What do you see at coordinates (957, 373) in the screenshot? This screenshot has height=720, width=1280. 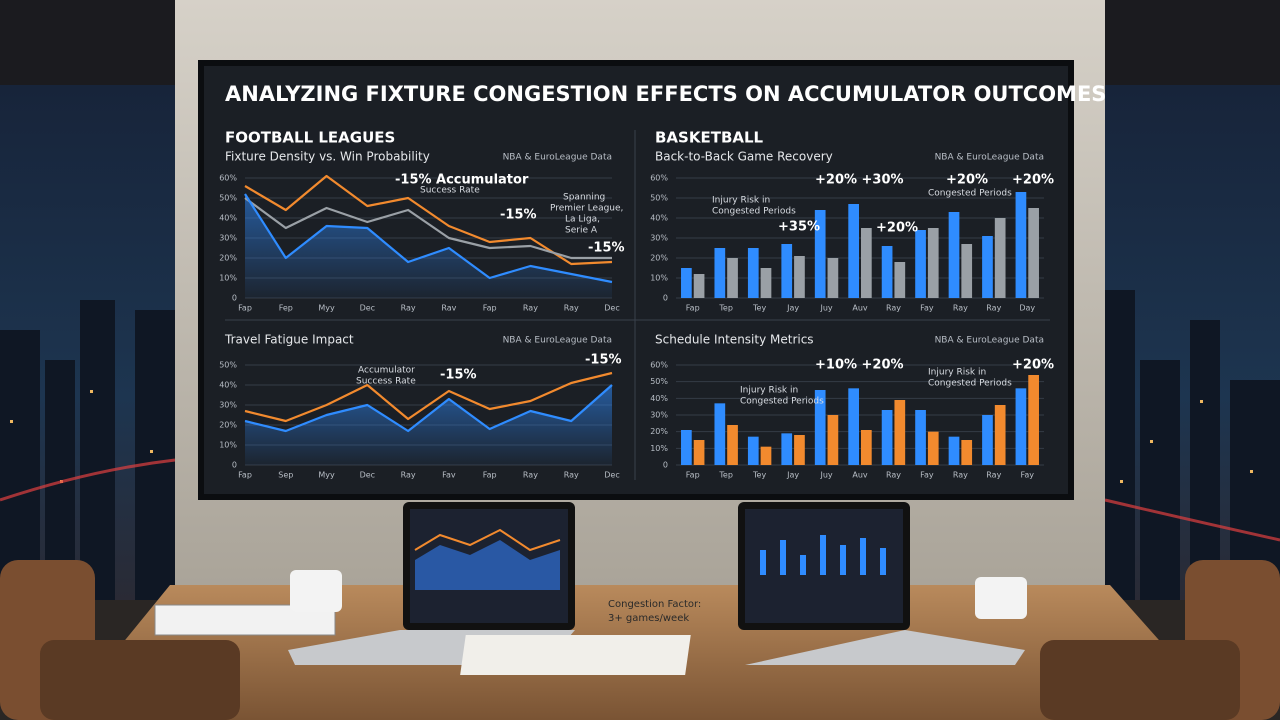 I see `annotation: Injury Risk in` at bounding box center [957, 373].